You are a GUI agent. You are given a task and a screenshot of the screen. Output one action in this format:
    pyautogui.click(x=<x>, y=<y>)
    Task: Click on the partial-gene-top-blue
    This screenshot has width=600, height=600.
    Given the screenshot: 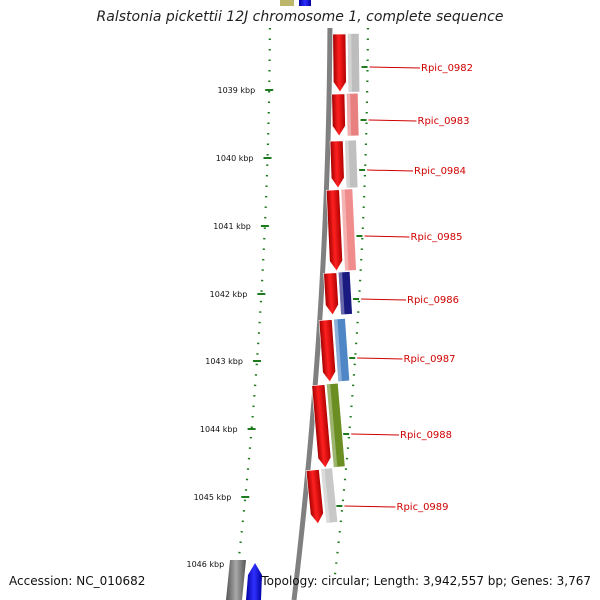 What is the action you would take?
    pyautogui.click(x=305, y=3)
    